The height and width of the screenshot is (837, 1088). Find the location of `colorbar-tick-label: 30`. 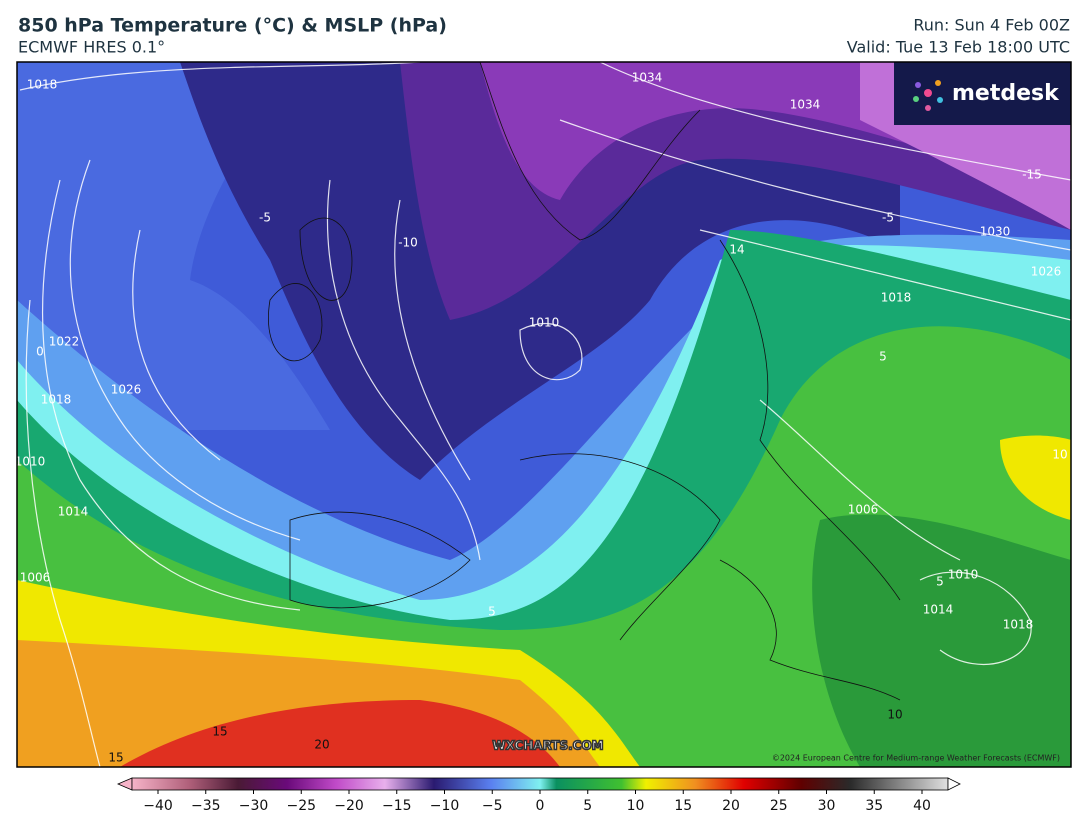

colorbar-tick-label: 30 is located at coordinates (827, 806).